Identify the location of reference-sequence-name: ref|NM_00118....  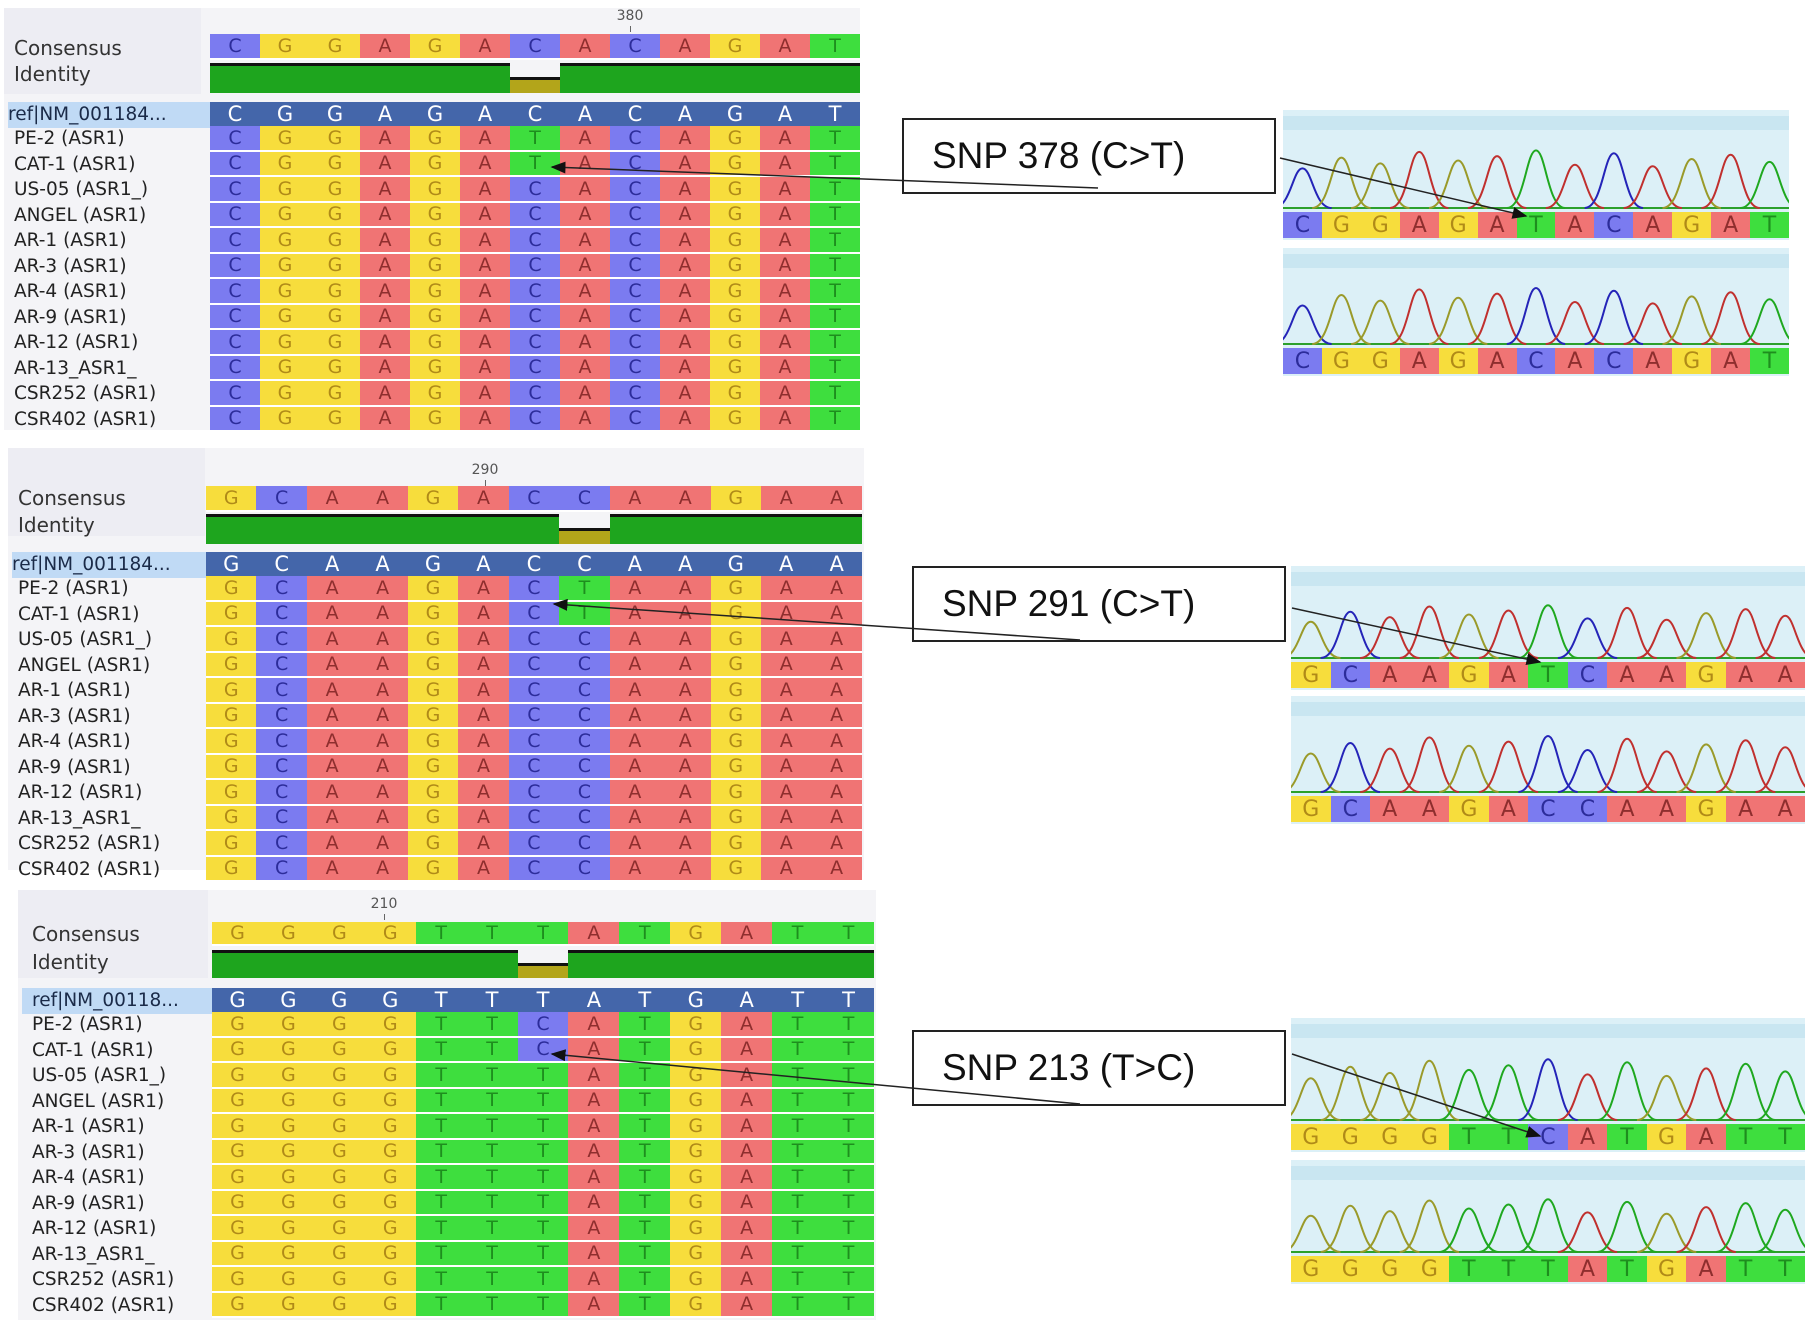
(117, 1001).